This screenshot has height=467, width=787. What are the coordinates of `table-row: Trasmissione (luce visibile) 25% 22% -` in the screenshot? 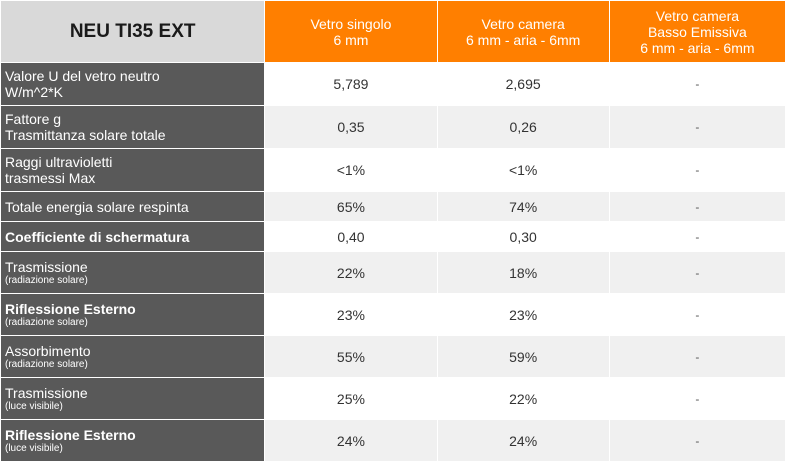 It's located at (393, 398).